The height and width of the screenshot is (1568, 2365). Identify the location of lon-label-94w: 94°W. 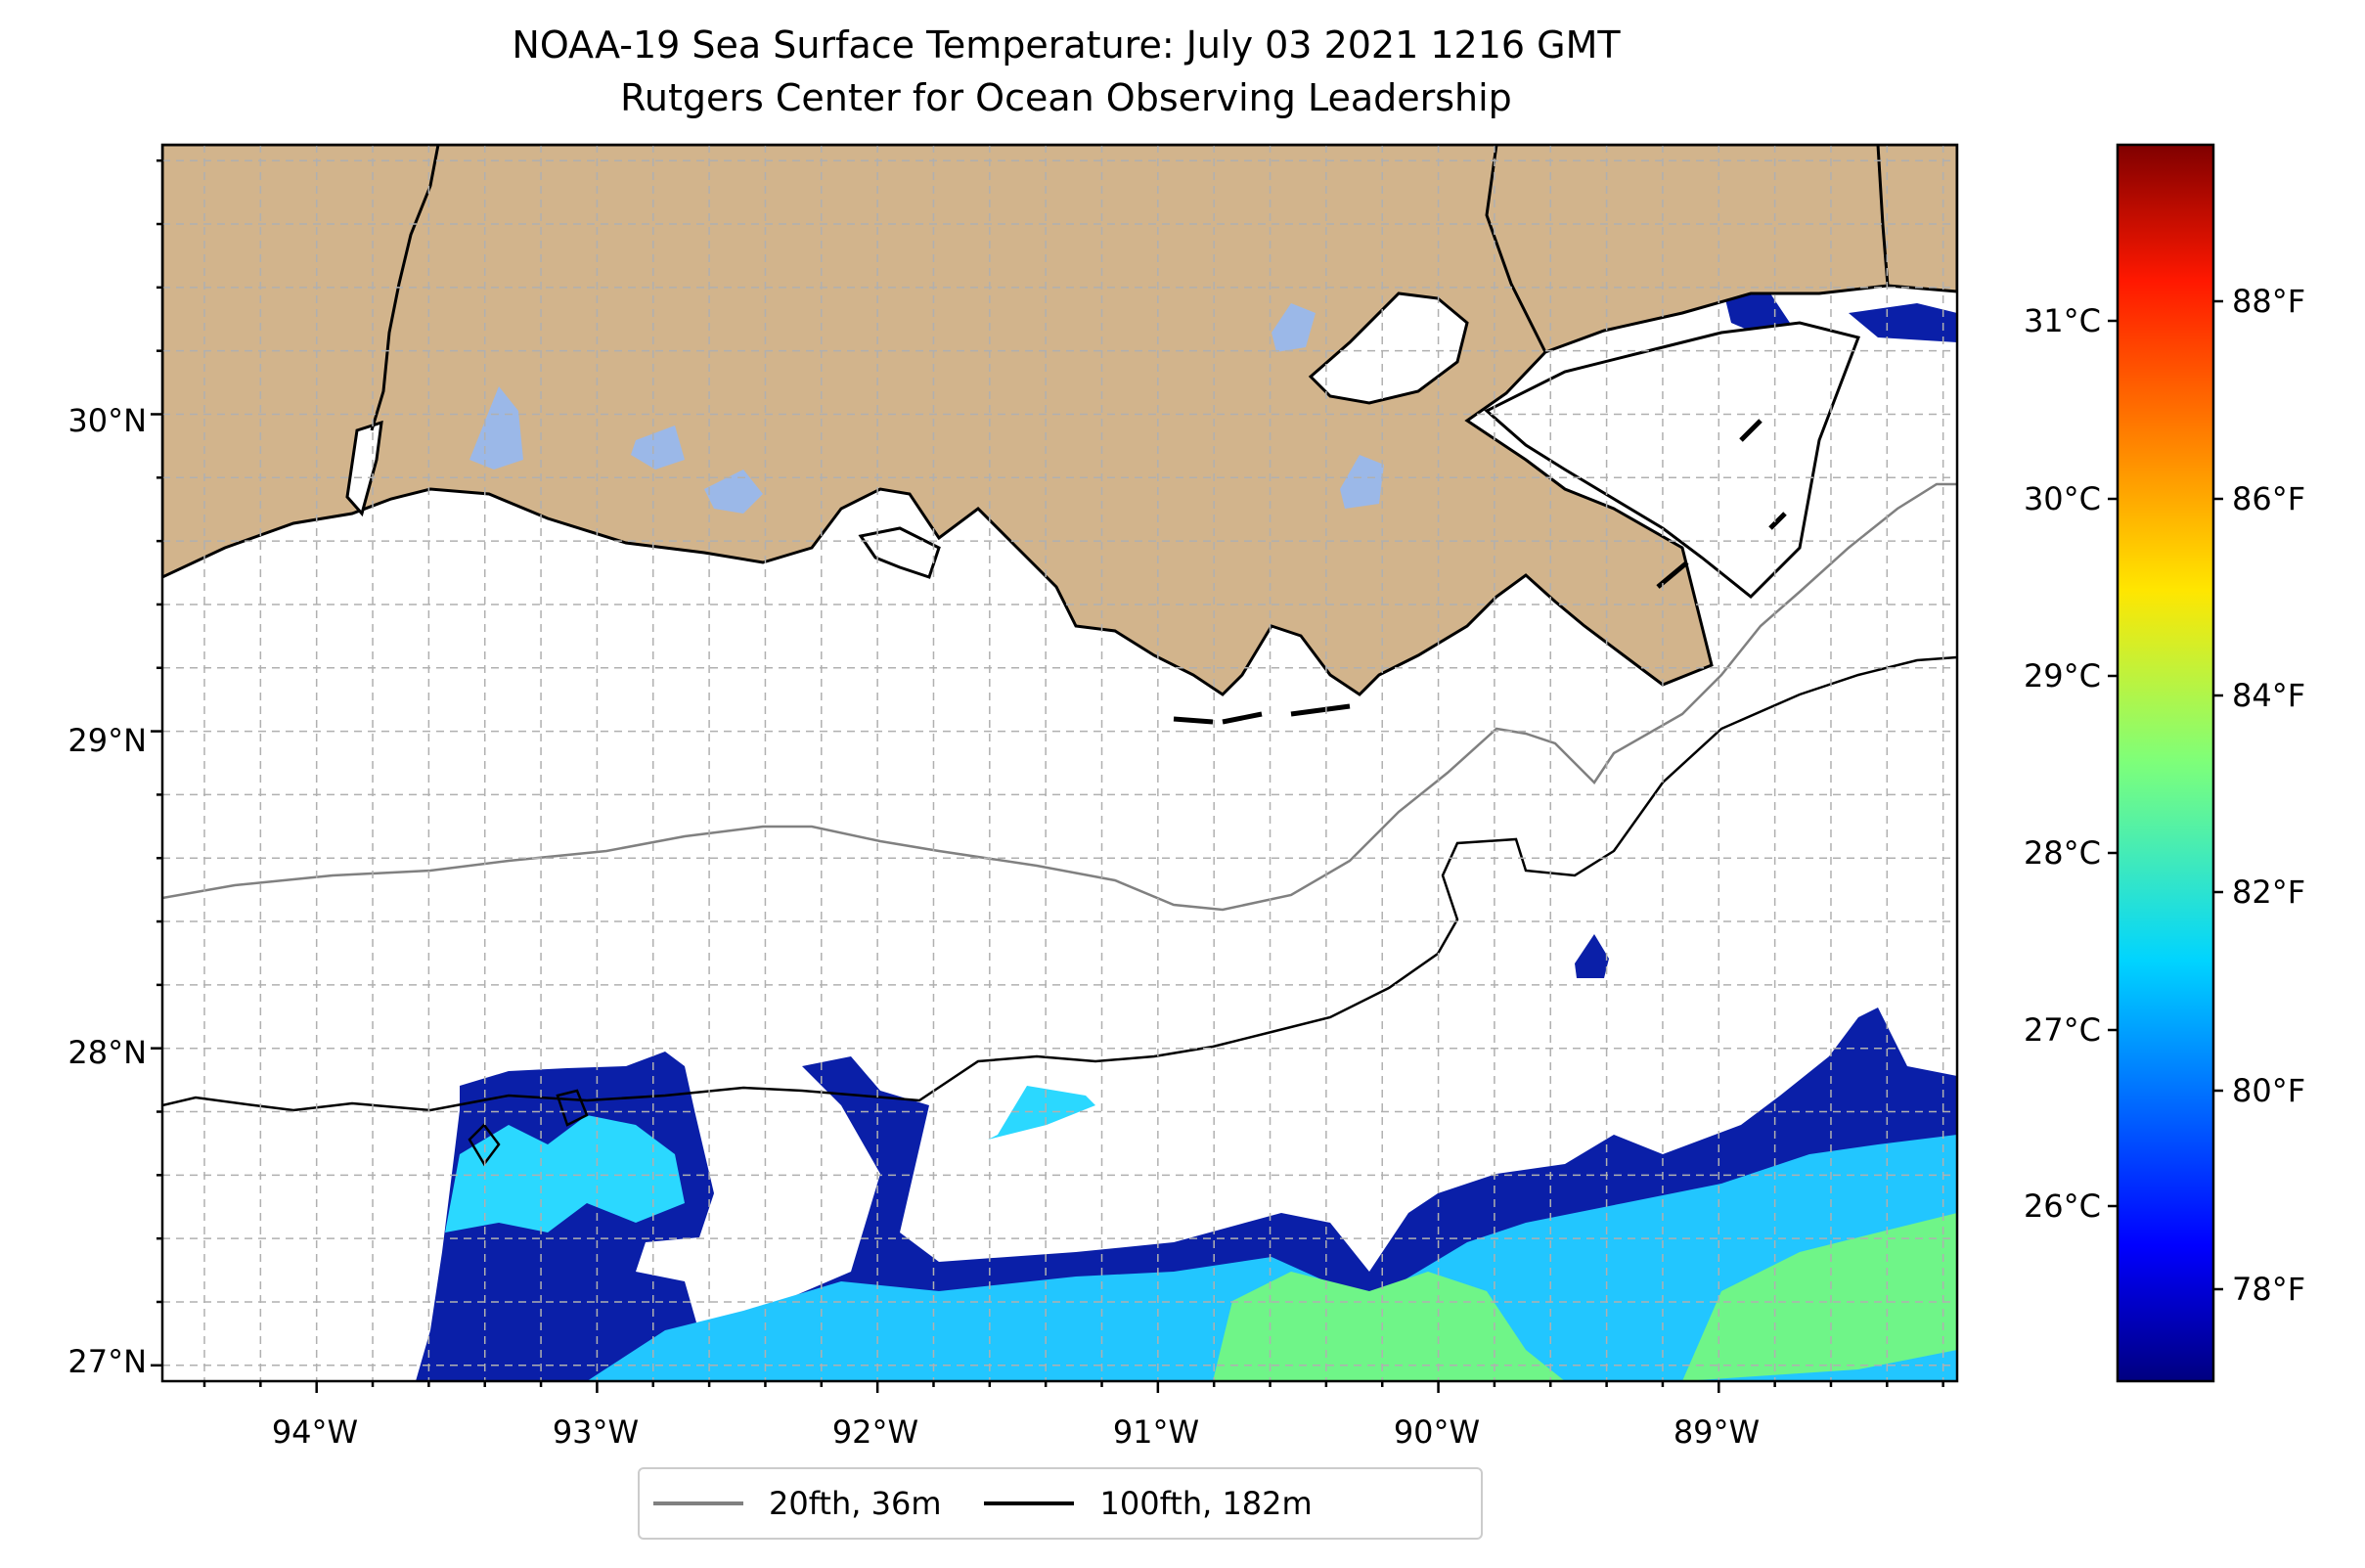
(315, 1432).